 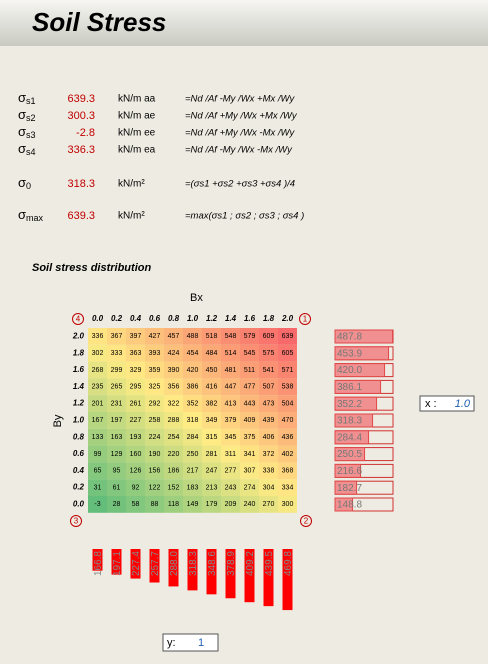 What do you see at coordinates (212, 471) in the screenshot?
I see `cell-value: 247` at bounding box center [212, 471].